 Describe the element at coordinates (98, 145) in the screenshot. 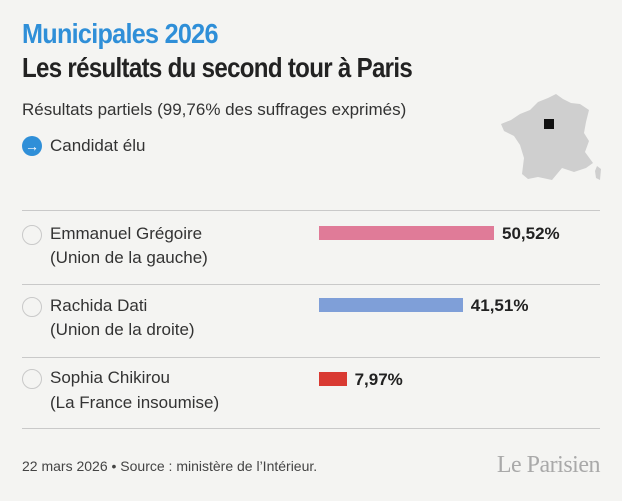

I see `legend-label: Candidat élu` at that location.